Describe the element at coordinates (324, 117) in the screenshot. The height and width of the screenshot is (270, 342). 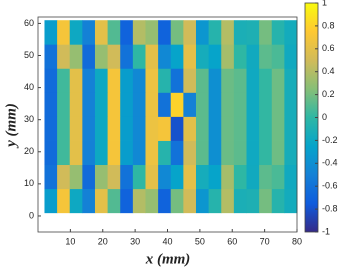
I see `colorbar-tick-label: 0` at that location.